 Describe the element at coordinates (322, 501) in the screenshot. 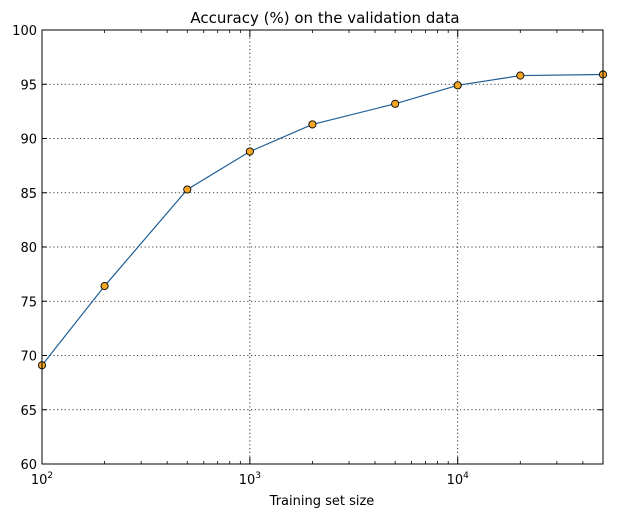

I see `x-axis-label: Training set size` at that location.